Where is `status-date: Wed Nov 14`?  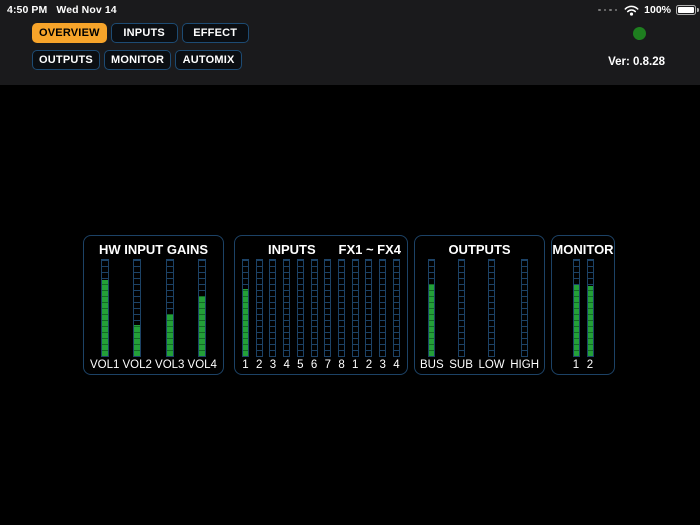
status-date: Wed Nov 14 is located at coordinates (86, 10).